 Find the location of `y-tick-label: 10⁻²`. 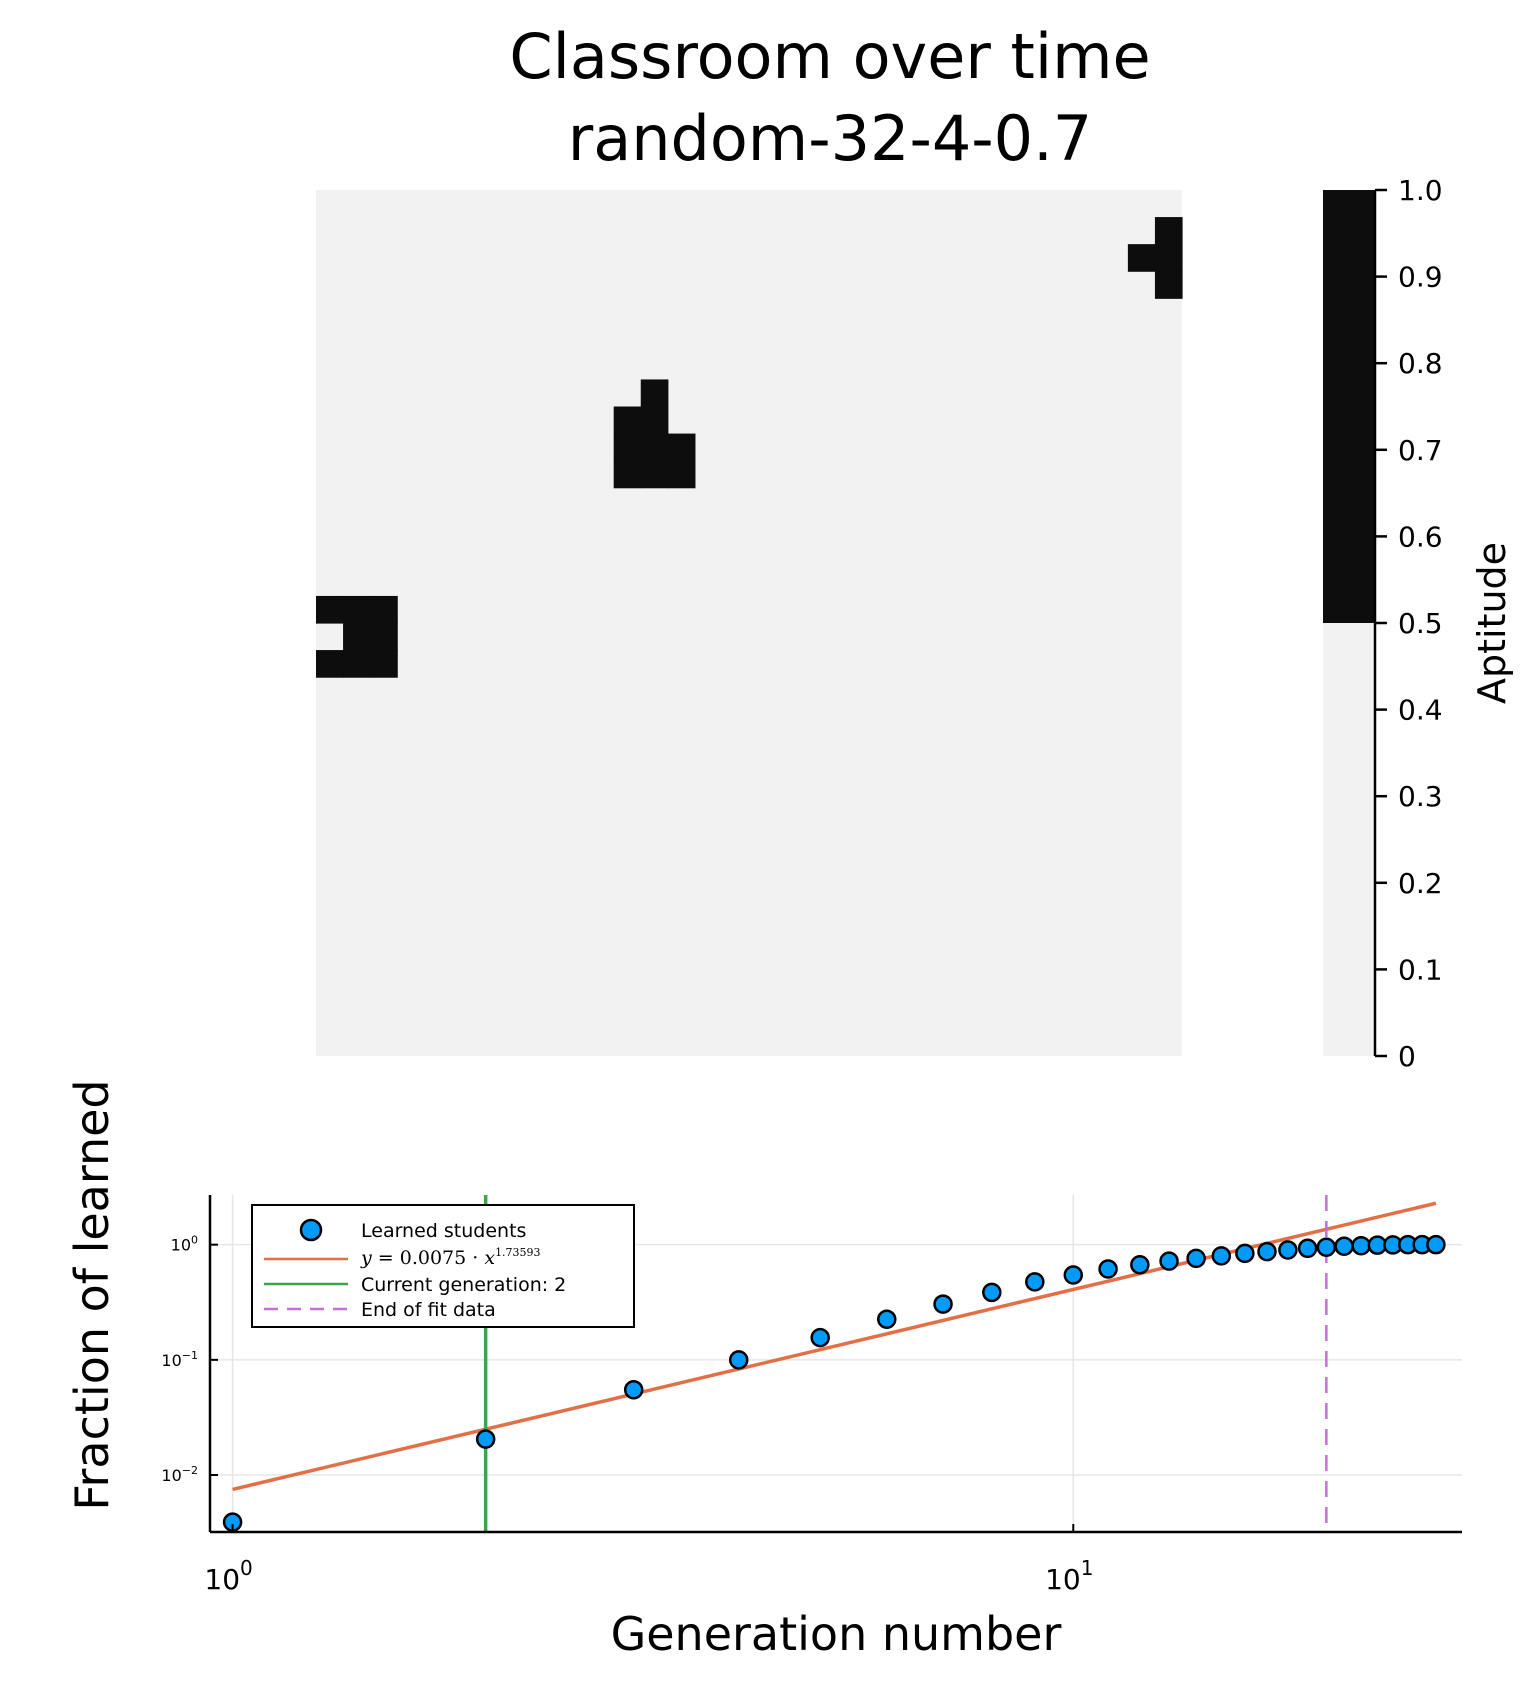

y-tick-label: 10⁻² is located at coordinates (179, 1474).